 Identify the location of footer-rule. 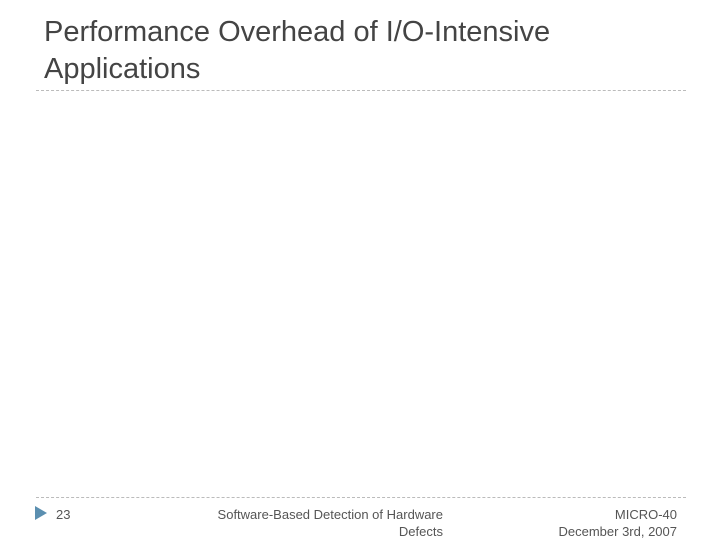
(361, 497).